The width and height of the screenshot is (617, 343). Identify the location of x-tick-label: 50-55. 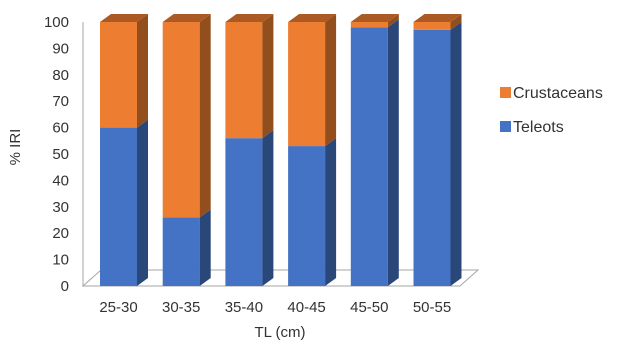
(432, 307).